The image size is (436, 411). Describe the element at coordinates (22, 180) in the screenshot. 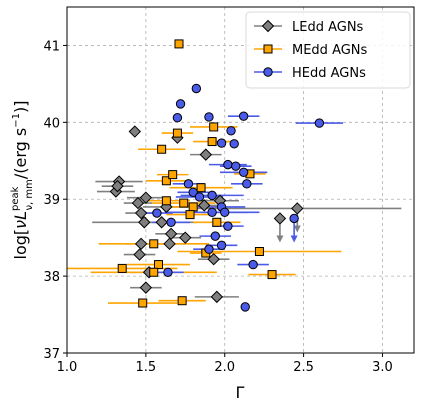

I see `y-axis-label: log[νLpeak ν, mm/(erg s−1)]` at that location.